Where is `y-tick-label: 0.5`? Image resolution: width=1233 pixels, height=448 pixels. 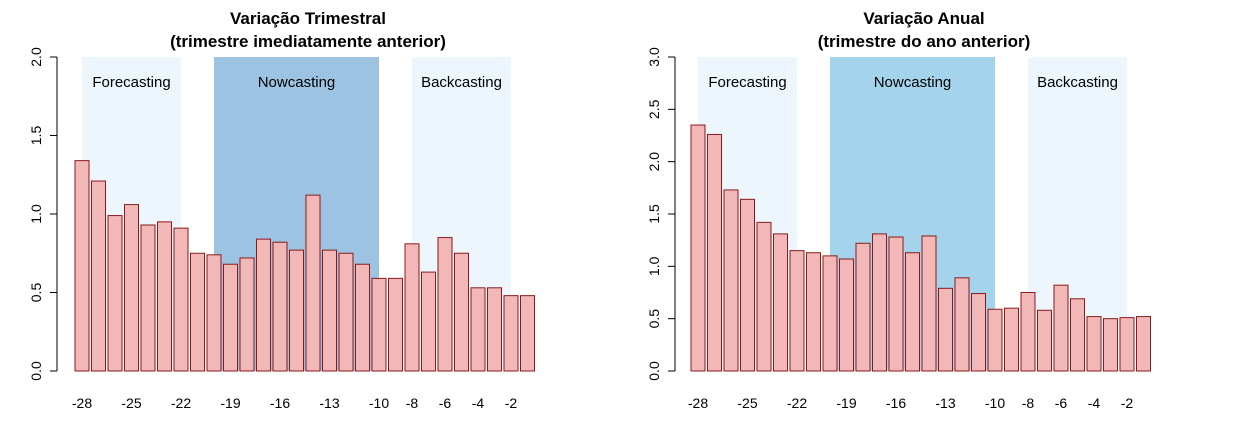 y-tick-label: 0.5 is located at coordinates (36, 293).